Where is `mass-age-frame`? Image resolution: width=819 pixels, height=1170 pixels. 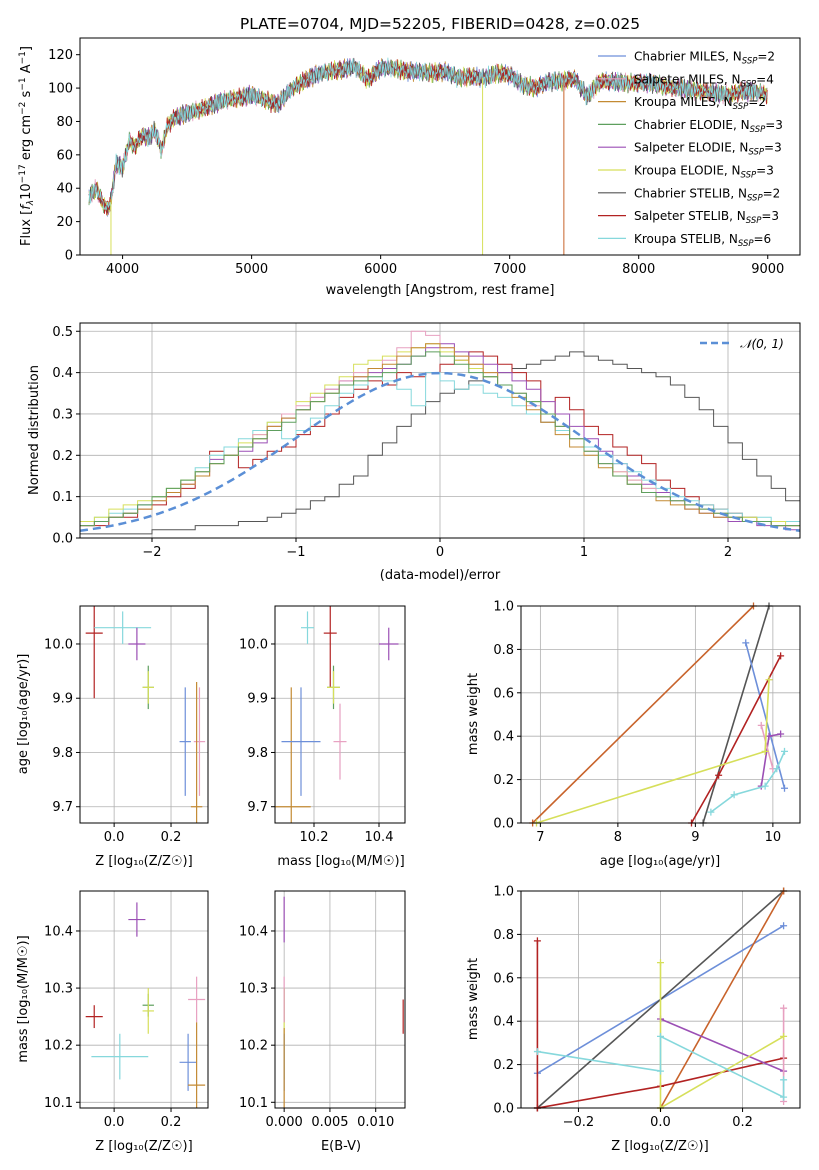 mass-age-frame is located at coordinates (340, 714).